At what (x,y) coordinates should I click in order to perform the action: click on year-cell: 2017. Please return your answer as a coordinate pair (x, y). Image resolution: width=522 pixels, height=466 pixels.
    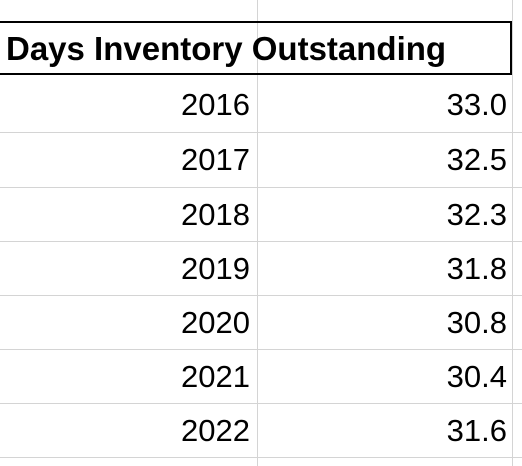
    Looking at the image, I should click on (215, 159).